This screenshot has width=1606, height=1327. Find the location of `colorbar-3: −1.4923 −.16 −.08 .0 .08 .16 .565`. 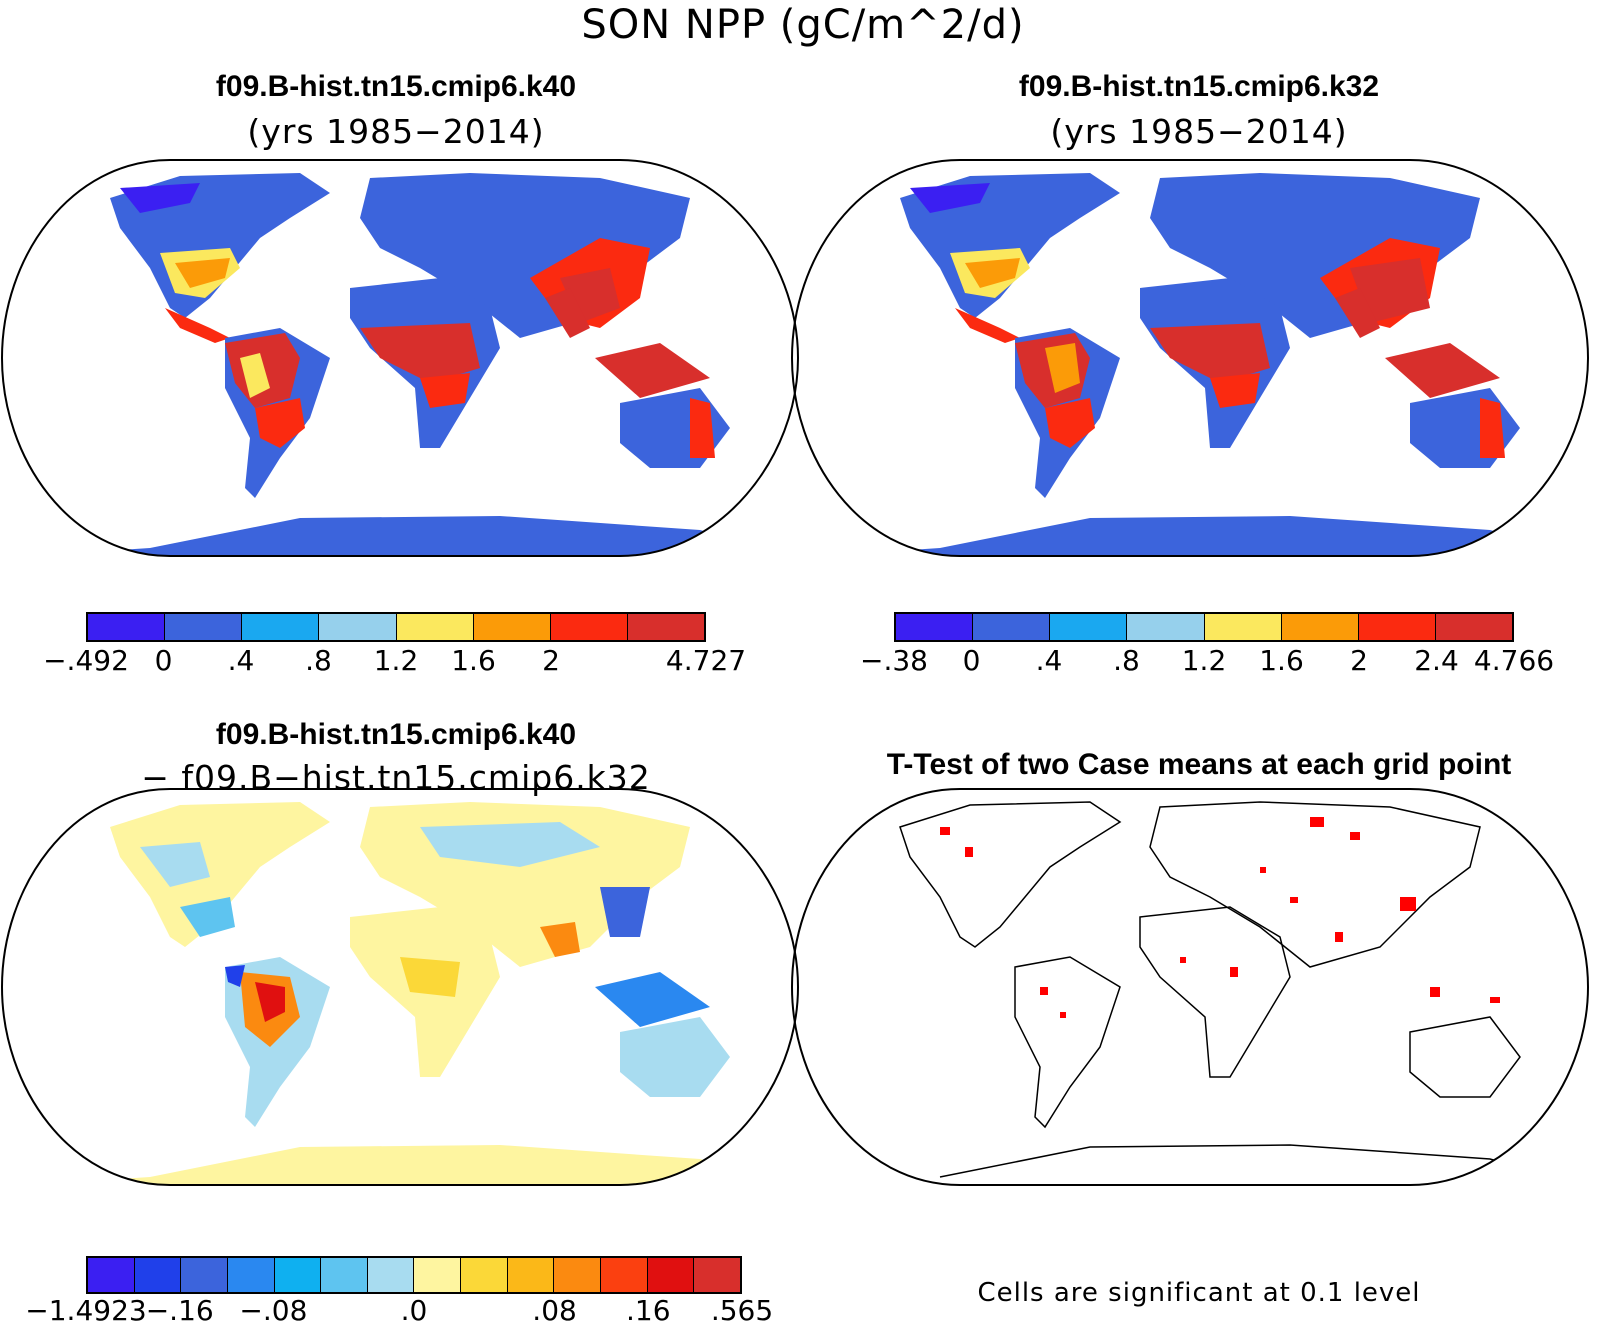

colorbar-3: −1.4923 −.16 −.08 .0 .08 .16 .565 is located at coordinates (399, 1291).